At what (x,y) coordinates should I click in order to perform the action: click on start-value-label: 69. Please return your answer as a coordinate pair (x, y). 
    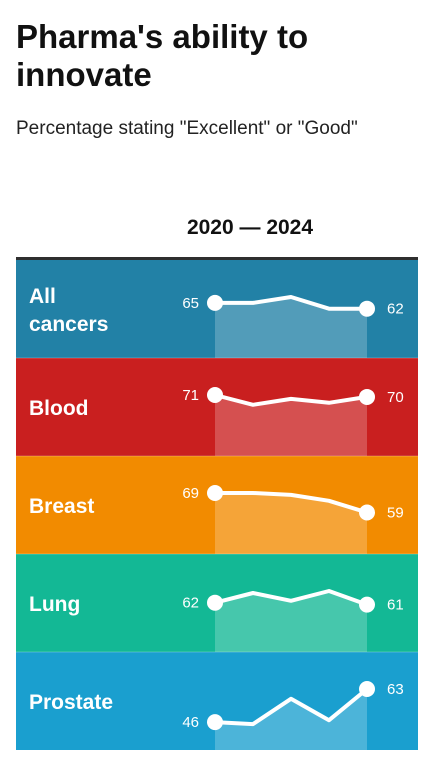
    Looking at the image, I should click on (190, 493).